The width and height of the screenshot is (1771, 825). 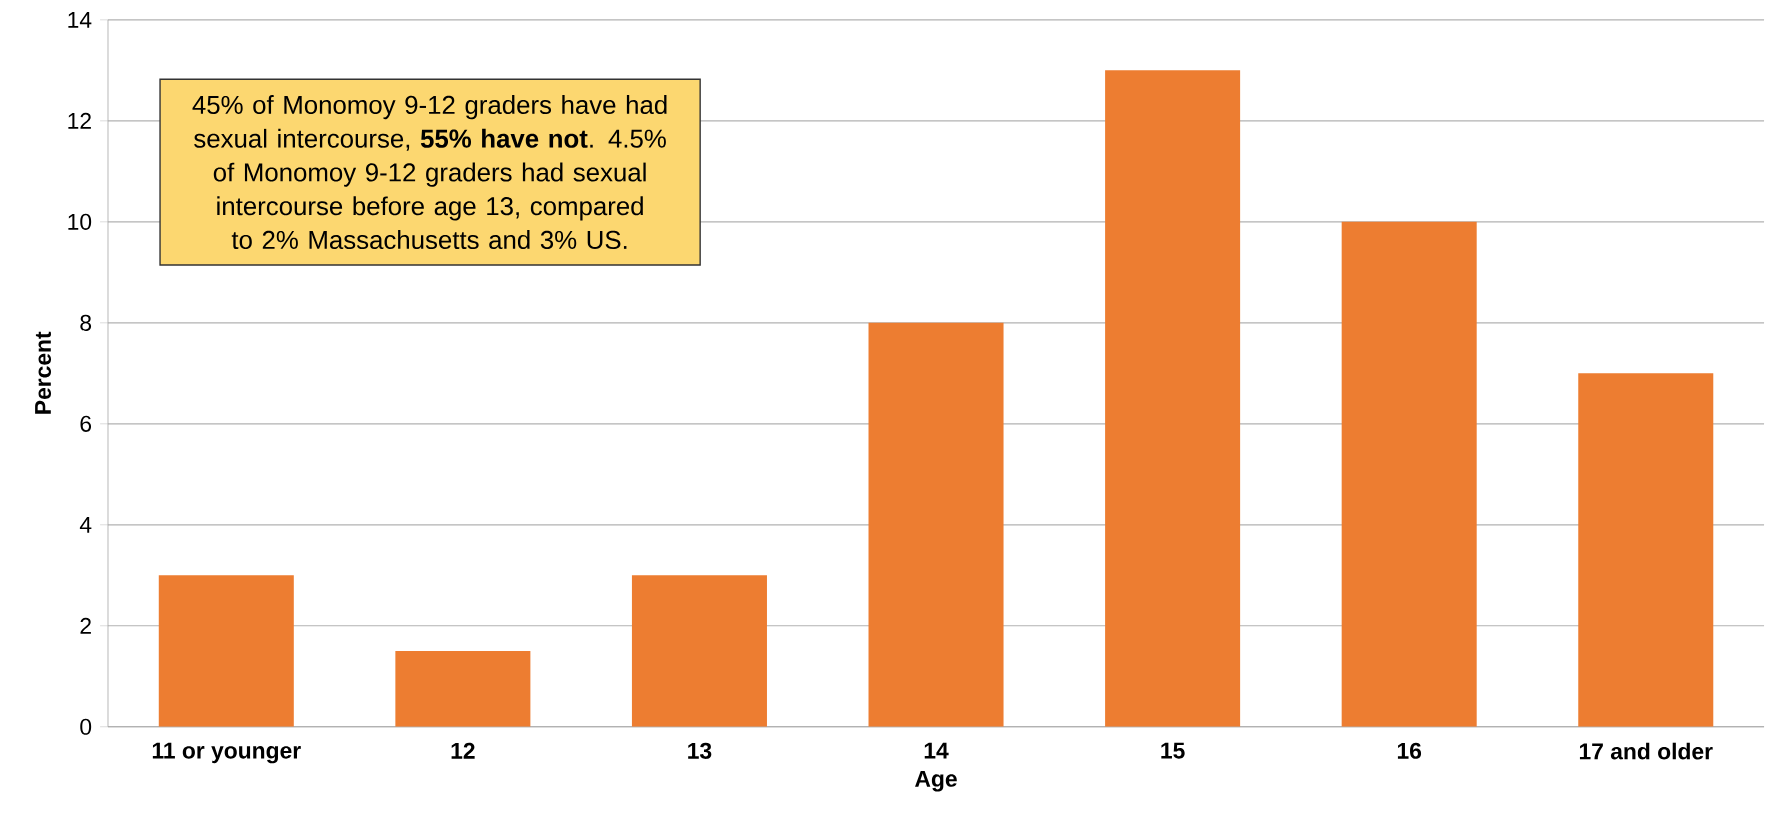 What do you see at coordinates (85, 625) in the screenshot?
I see `y-tick-label: 2` at bounding box center [85, 625].